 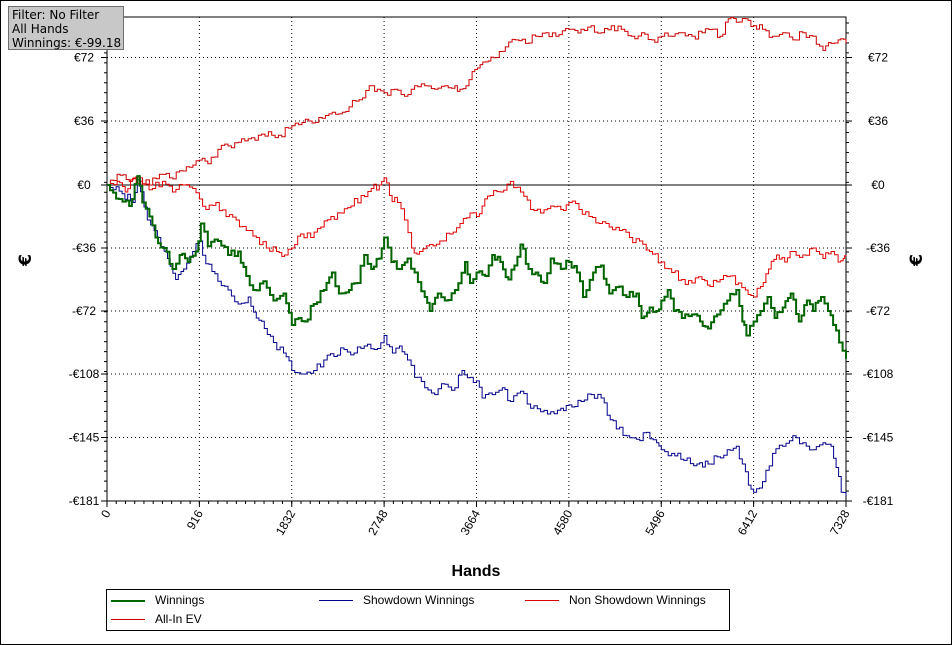 I want to click on y-tick-label-right: €36, so click(x=878, y=121).